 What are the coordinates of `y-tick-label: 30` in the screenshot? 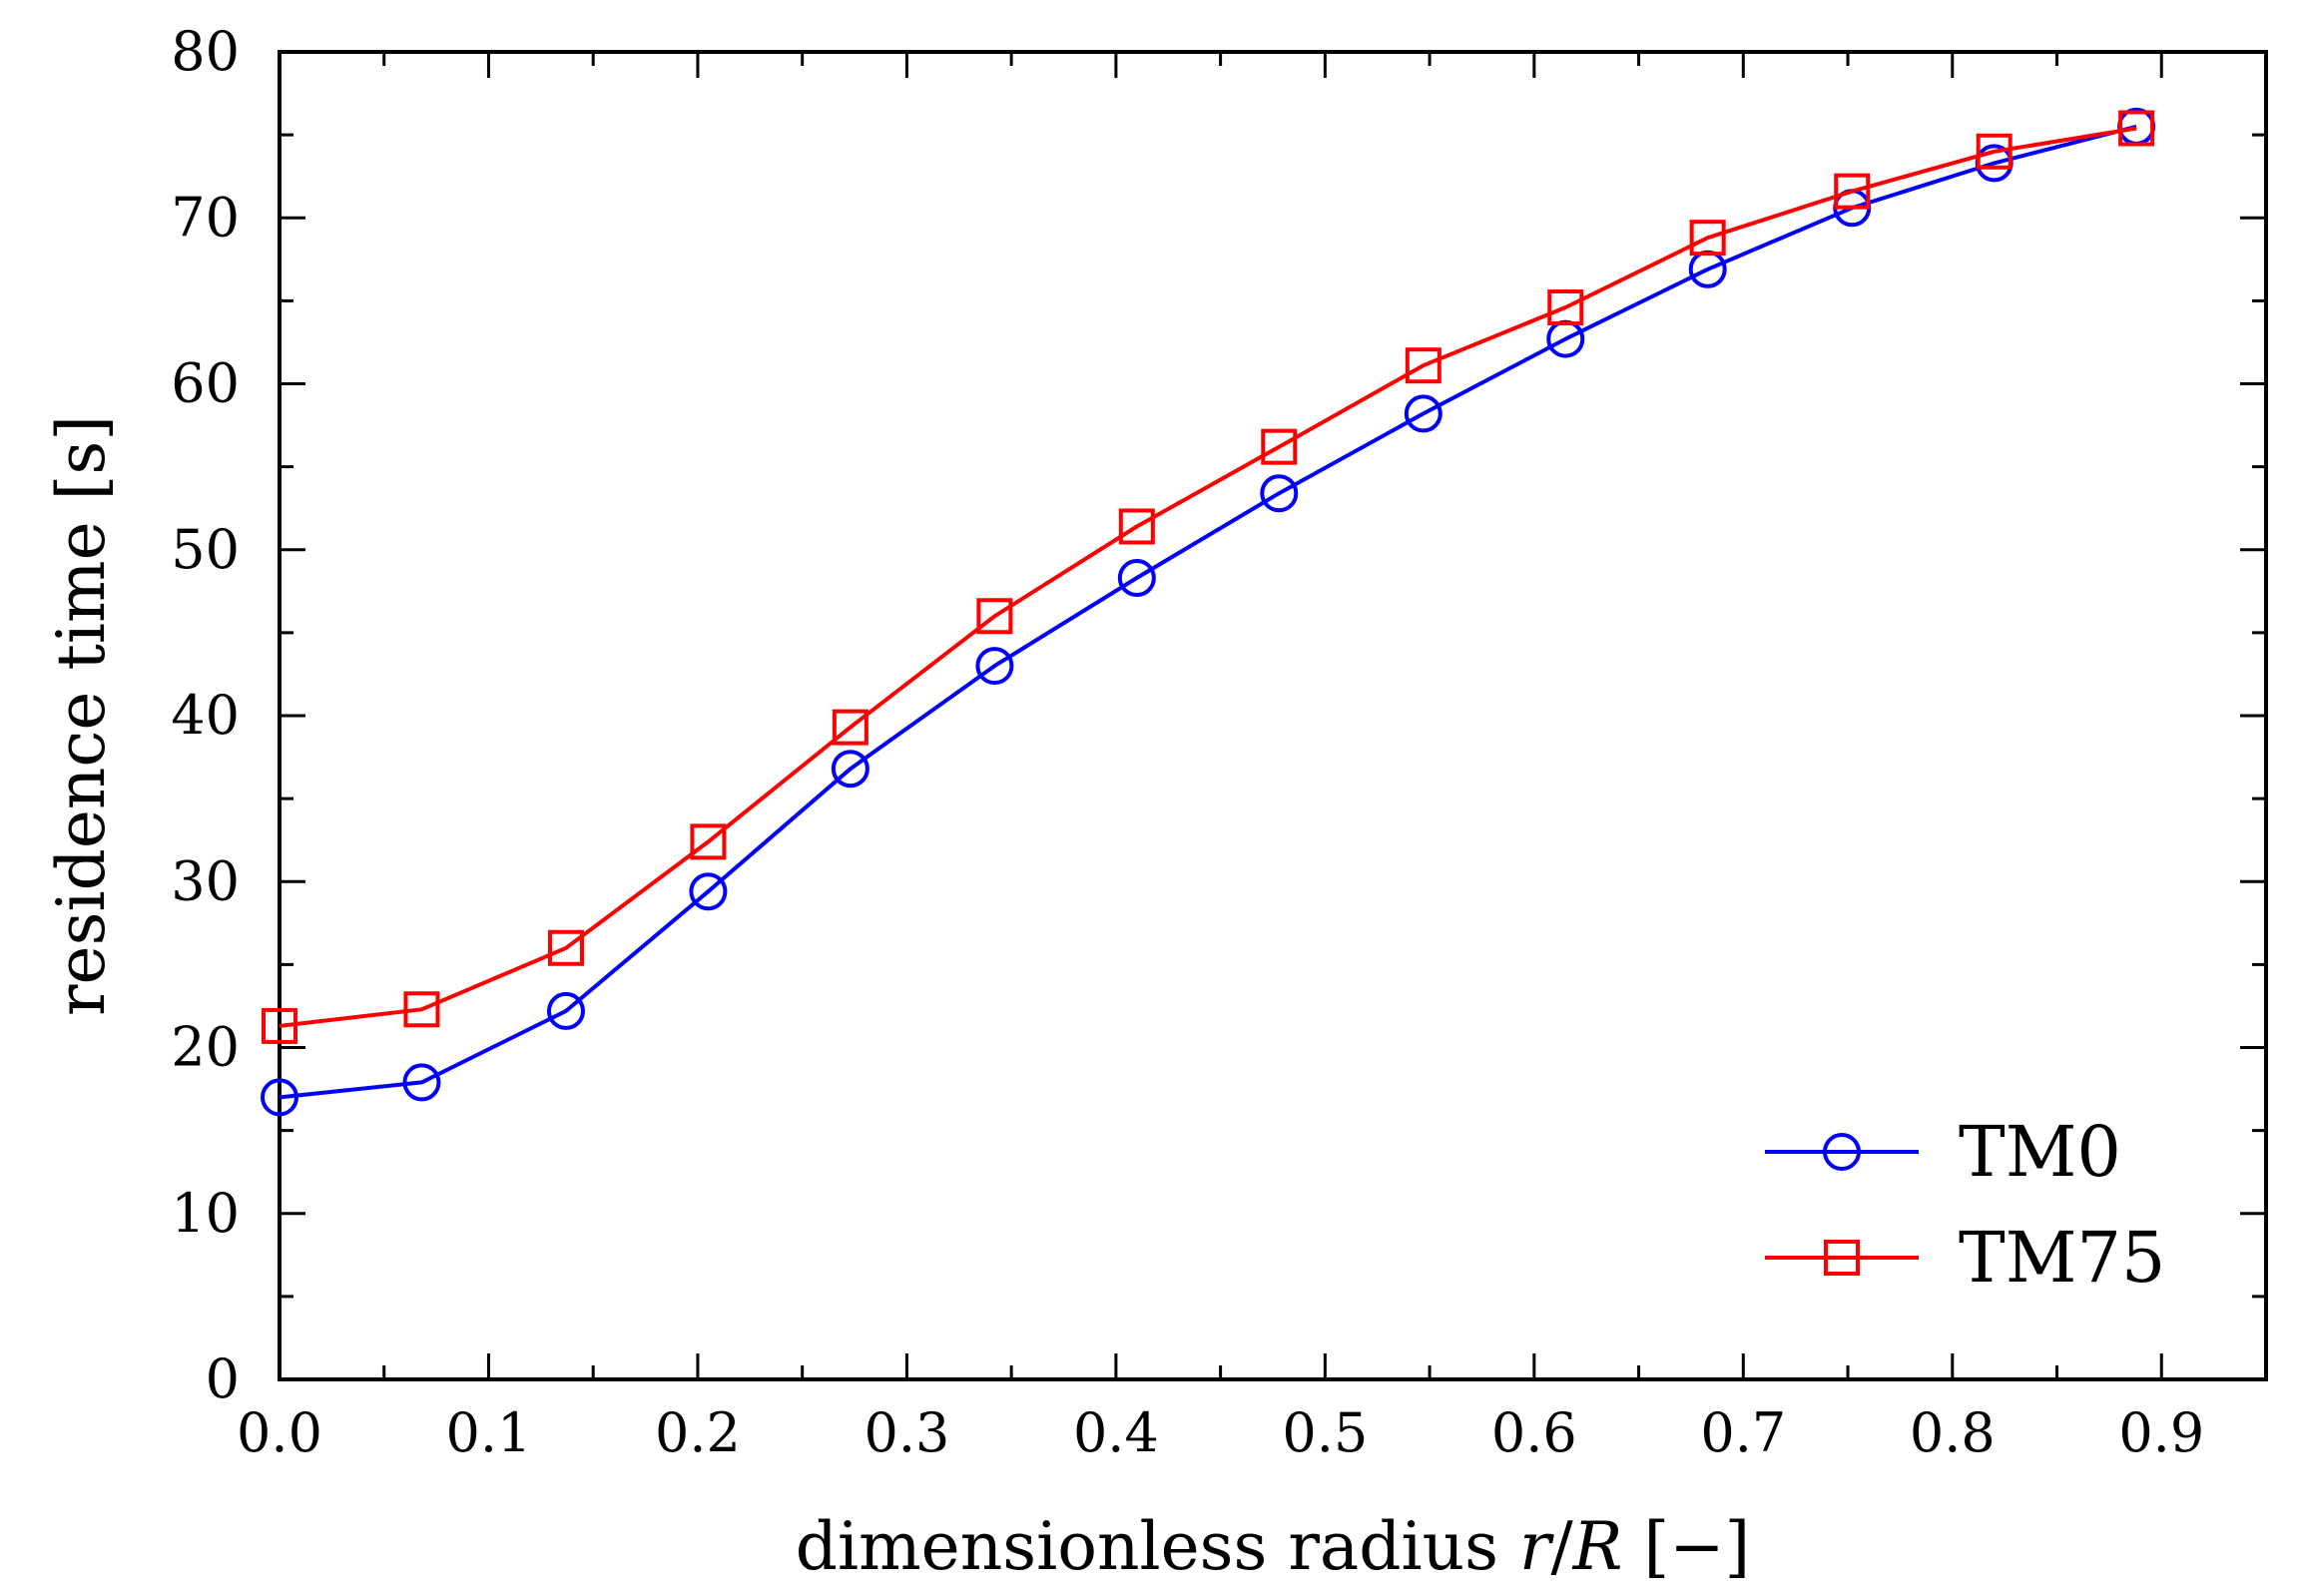 It's located at (205, 880).